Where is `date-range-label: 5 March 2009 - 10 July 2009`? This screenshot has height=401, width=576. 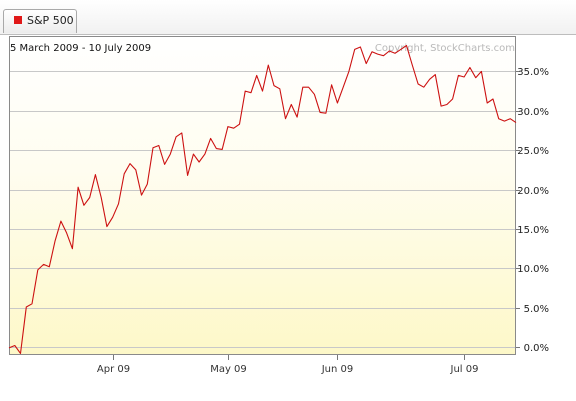
date-range-label: 5 March 2009 - 10 July 2009 is located at coordinates (80, 48).